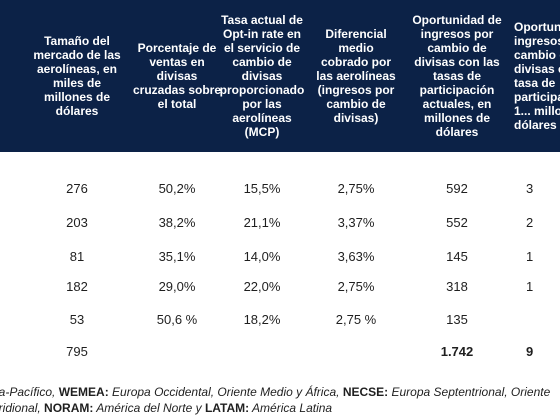 The height and width of the screenshot is (420, 560). Describe the element at coordinates (77, 222) in the screenshot. I see `cell-market-size: 203` at that location.